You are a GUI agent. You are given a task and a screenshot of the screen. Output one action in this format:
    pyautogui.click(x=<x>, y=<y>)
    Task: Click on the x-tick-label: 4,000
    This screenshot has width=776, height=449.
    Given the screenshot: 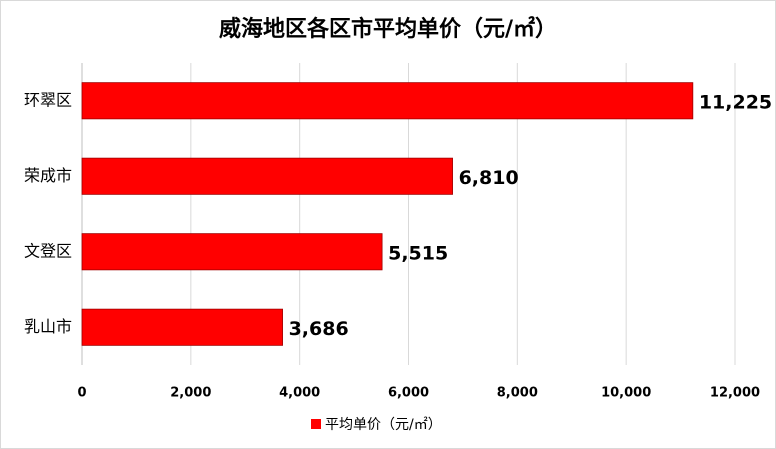 What is the action you would take?
    pyautogui.click(x=299, y=393)
    